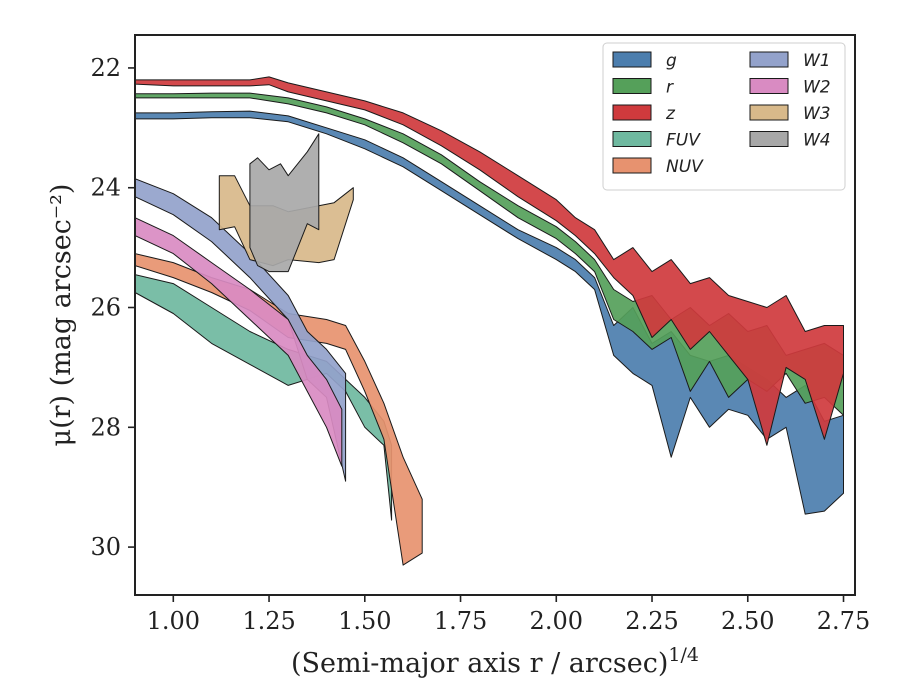 The image size is (900, 700). I want to click on x-tick-label: 1.00, so click(173, 621).